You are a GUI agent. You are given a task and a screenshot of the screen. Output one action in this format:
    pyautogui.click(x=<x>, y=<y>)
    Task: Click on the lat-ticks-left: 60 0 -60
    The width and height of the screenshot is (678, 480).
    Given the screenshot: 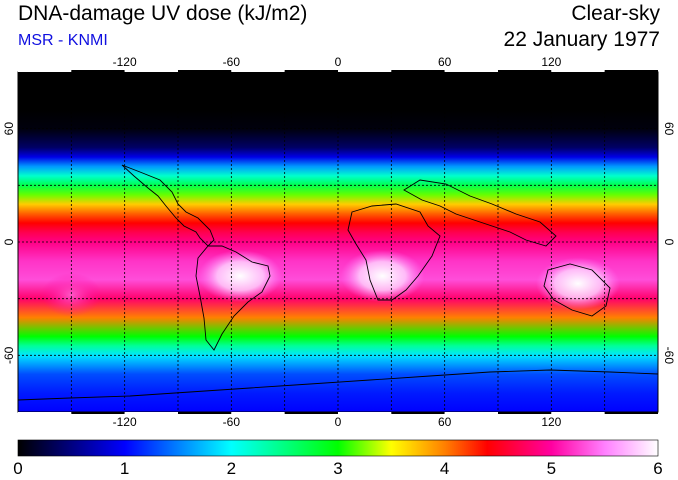 What is the action you would take?
    pyautogui.click(x=9, y=243)
    